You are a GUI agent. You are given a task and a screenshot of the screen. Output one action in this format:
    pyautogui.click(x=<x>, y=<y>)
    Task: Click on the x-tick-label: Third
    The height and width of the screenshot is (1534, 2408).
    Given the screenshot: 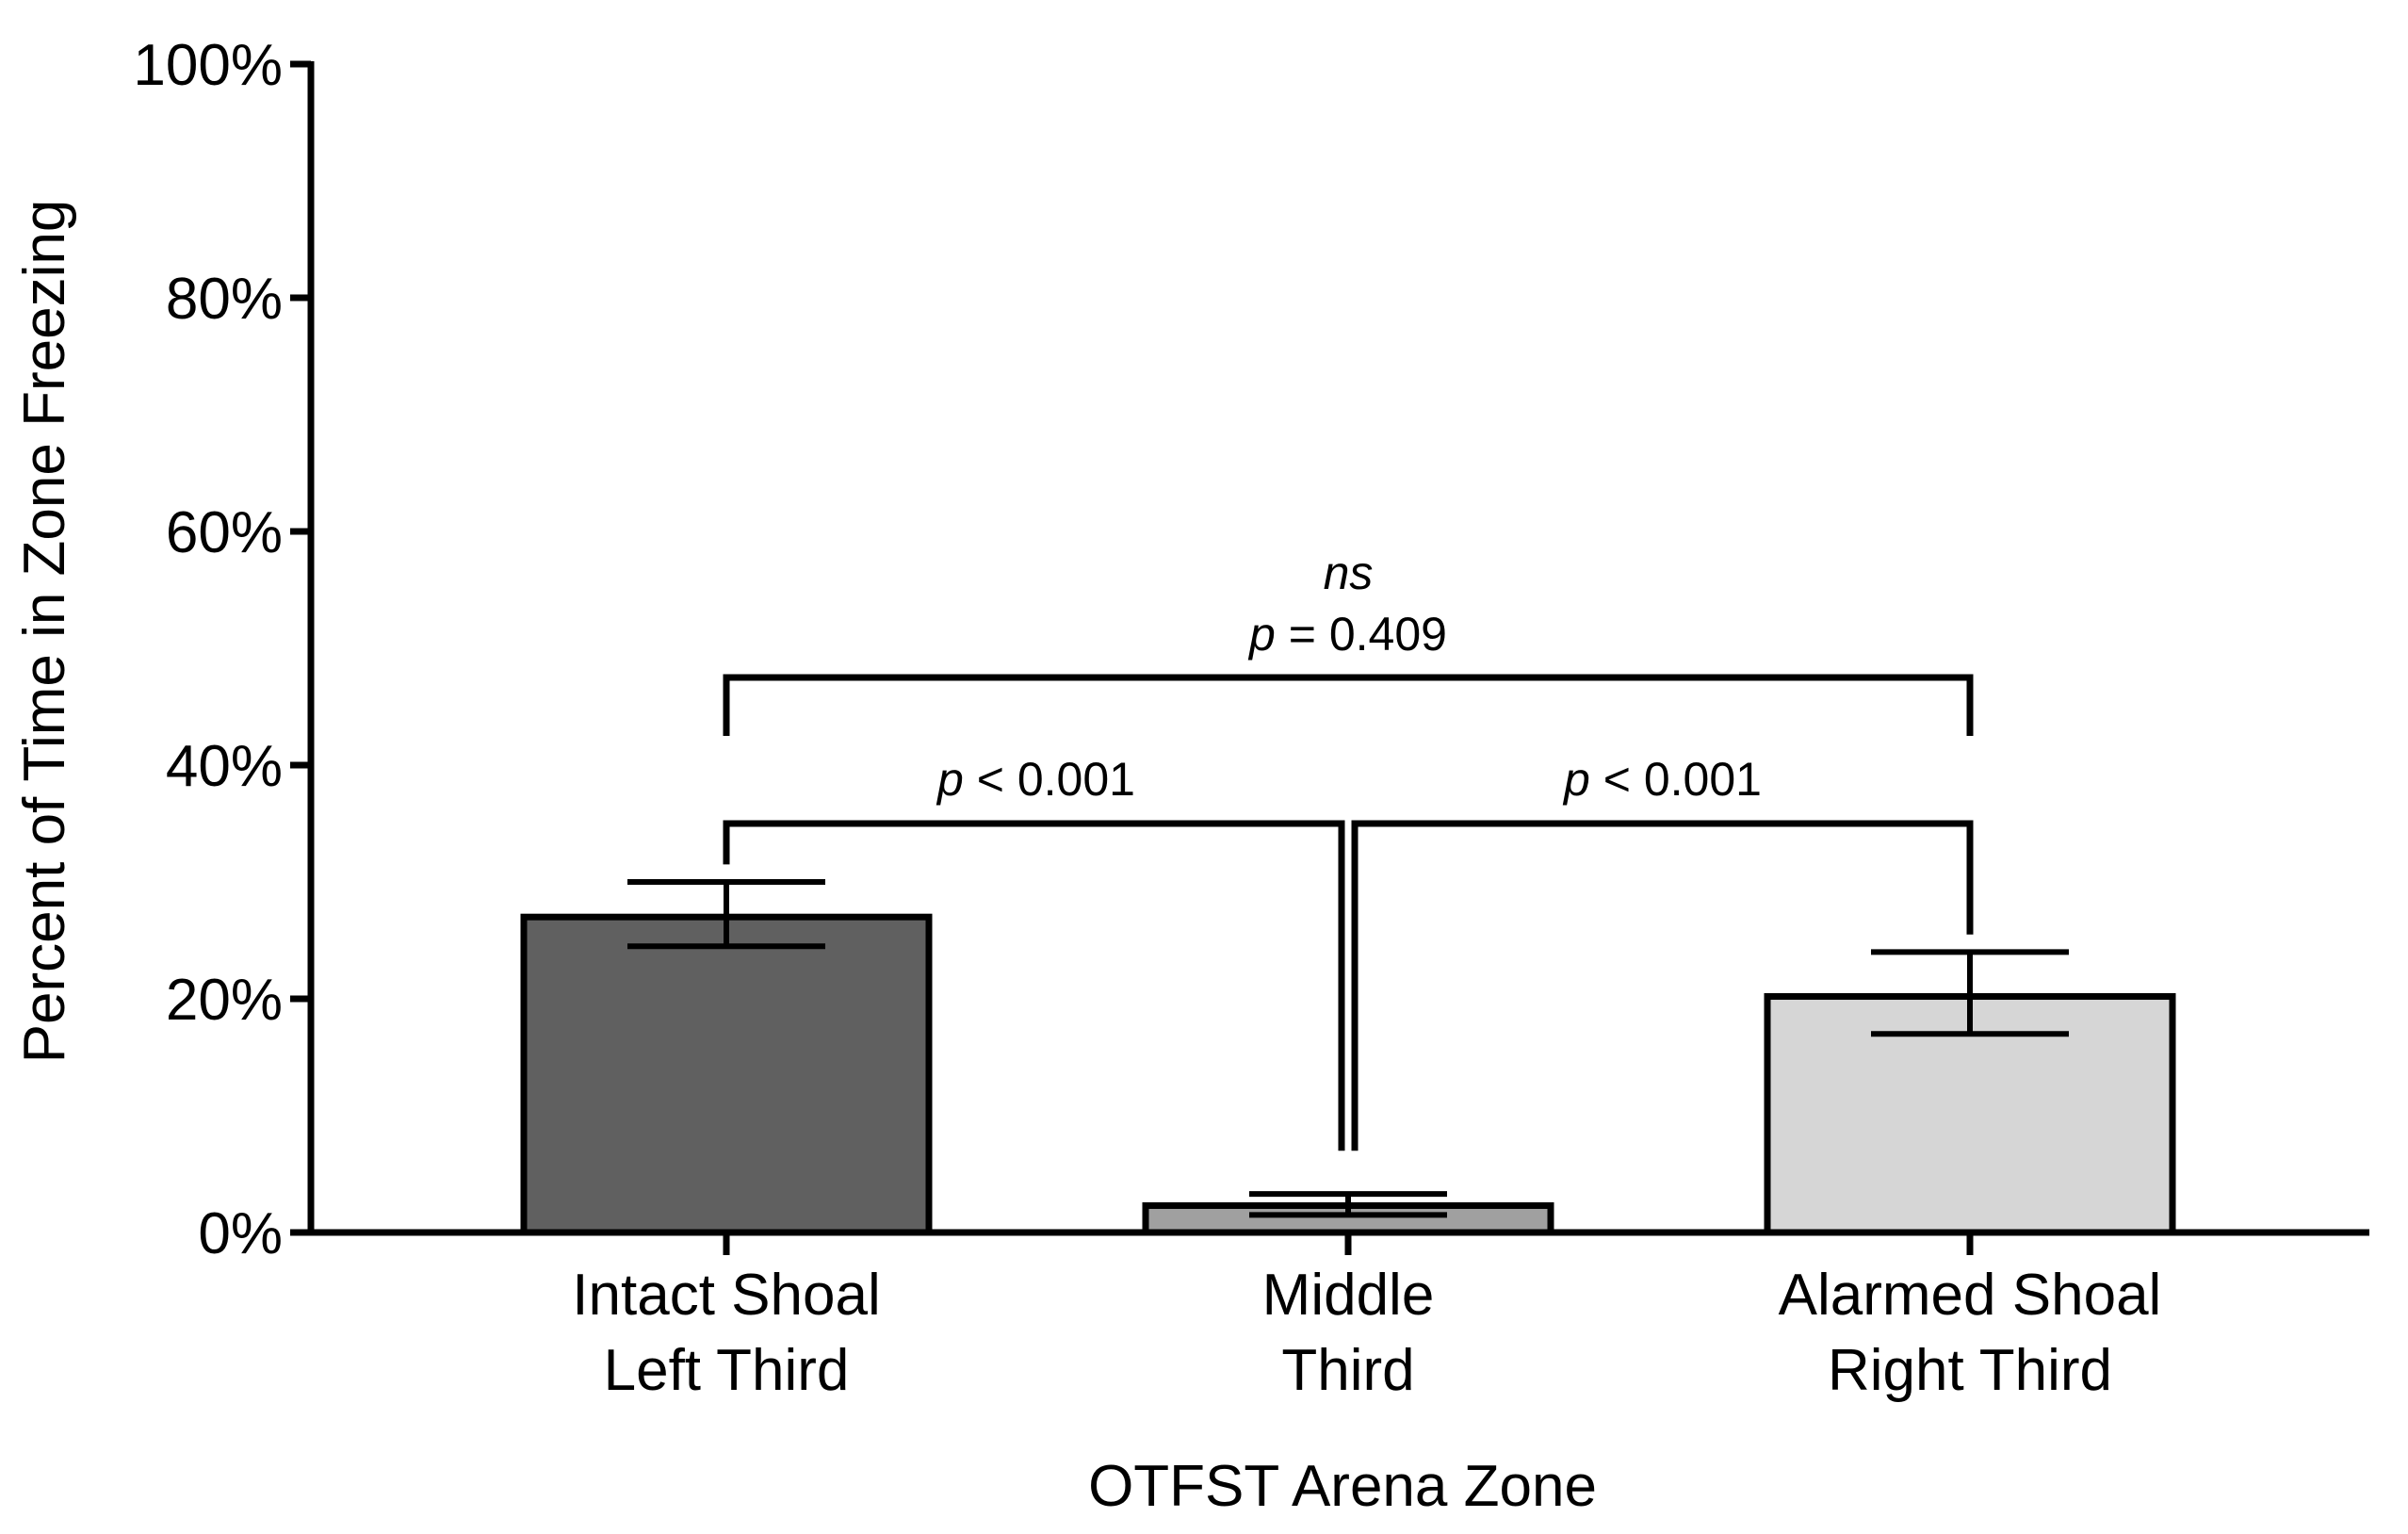 What is the action you would take?
    pyautogui.click(x=1347, y=1370)
    